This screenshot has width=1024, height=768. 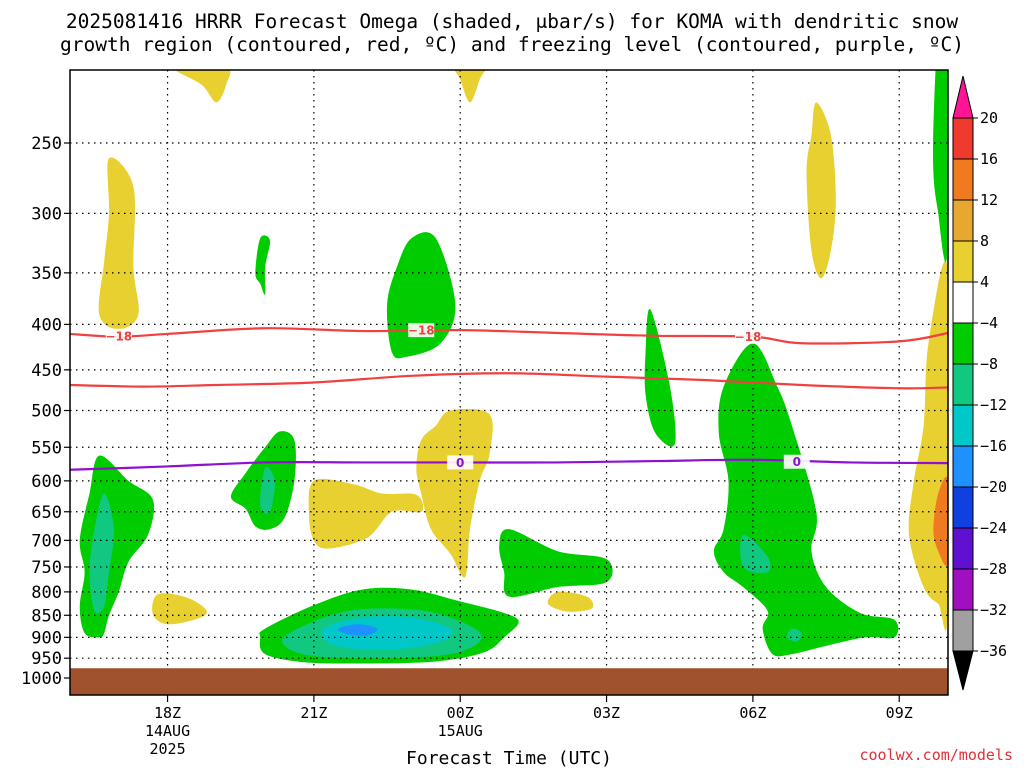 What do you see at coordinates (963, 670) in the screenshot?
I see `colorbar-bottom-arrow` at bounding box center [963, 670].